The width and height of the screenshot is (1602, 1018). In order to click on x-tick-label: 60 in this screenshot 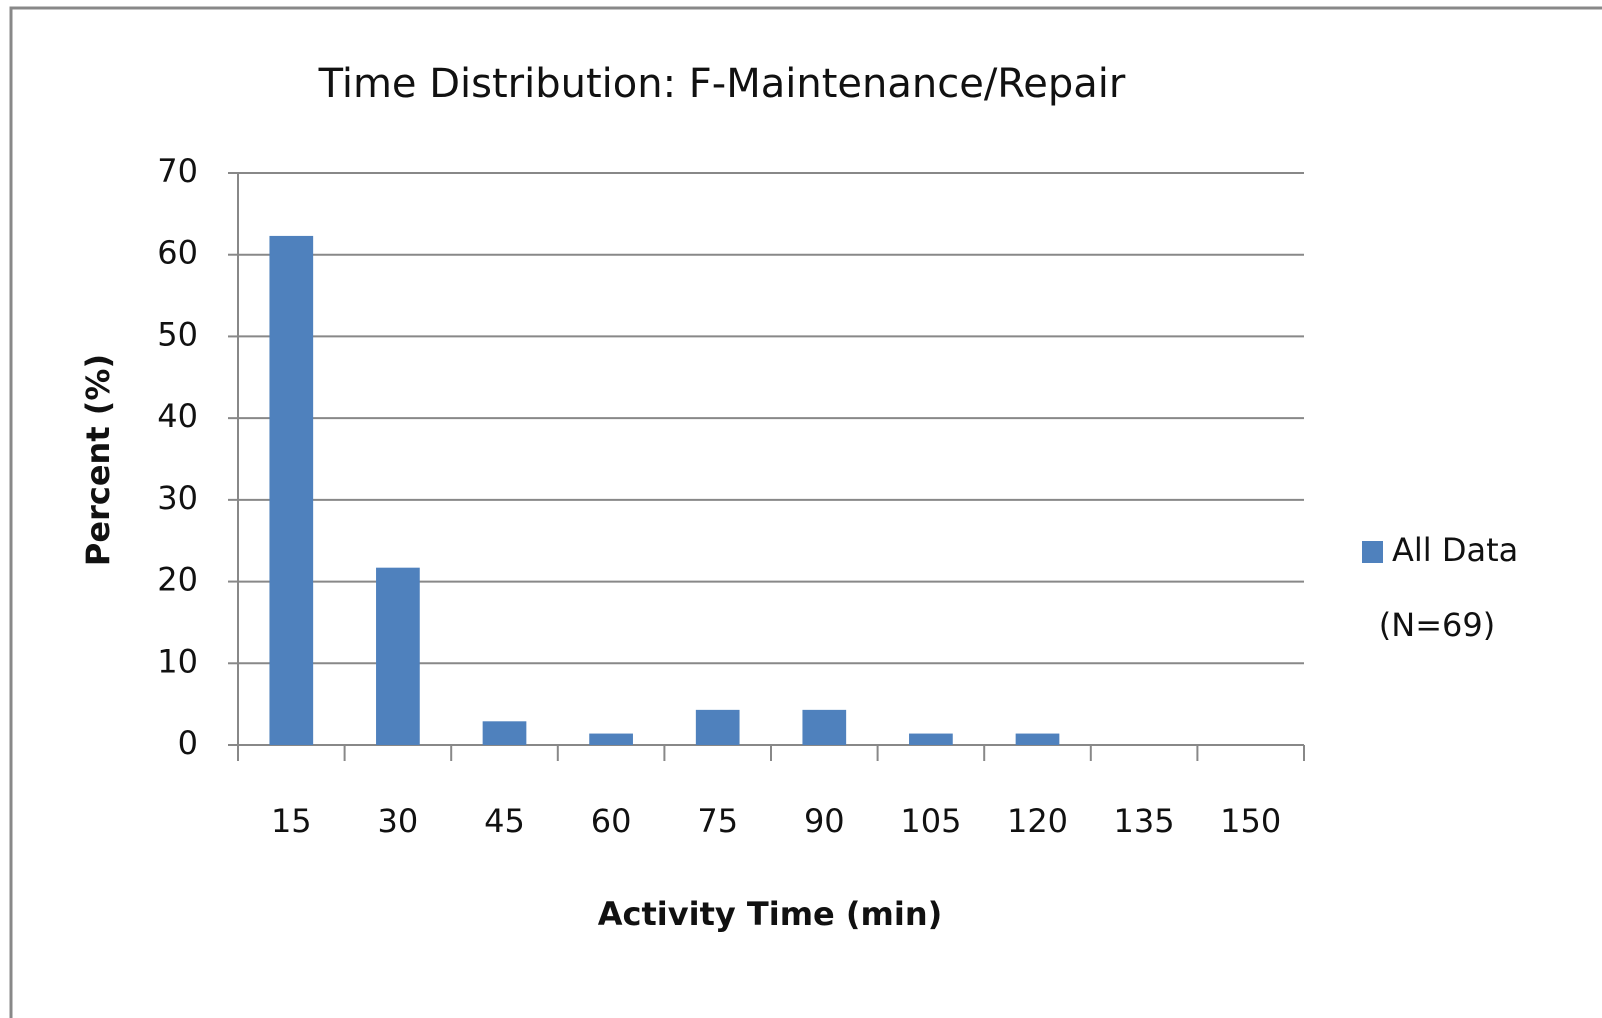, I will do `click(611, 821)`.